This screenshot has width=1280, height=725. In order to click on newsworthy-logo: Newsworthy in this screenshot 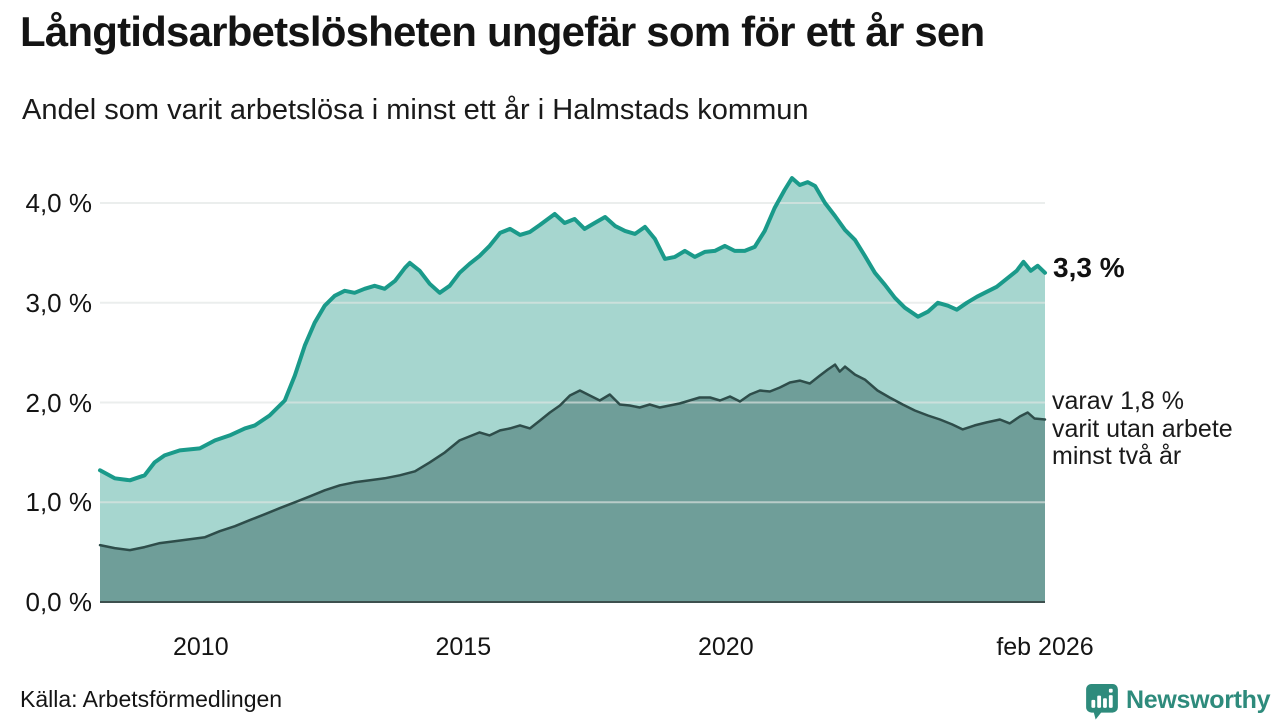, I will do `click(1178, 704)`.